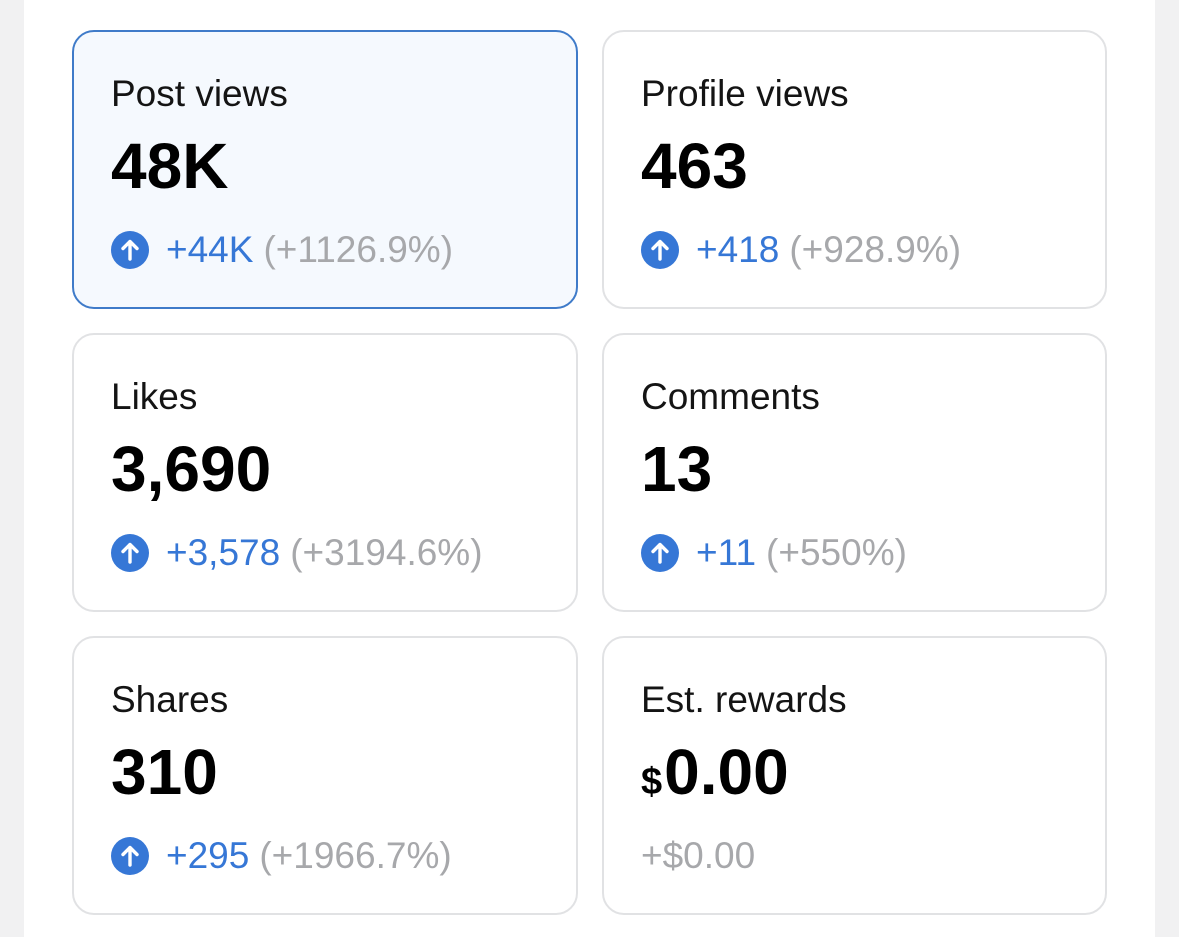 This screenshot has height=937, width=1179. I want to click on metric-label: Shares, so click(170, 699).